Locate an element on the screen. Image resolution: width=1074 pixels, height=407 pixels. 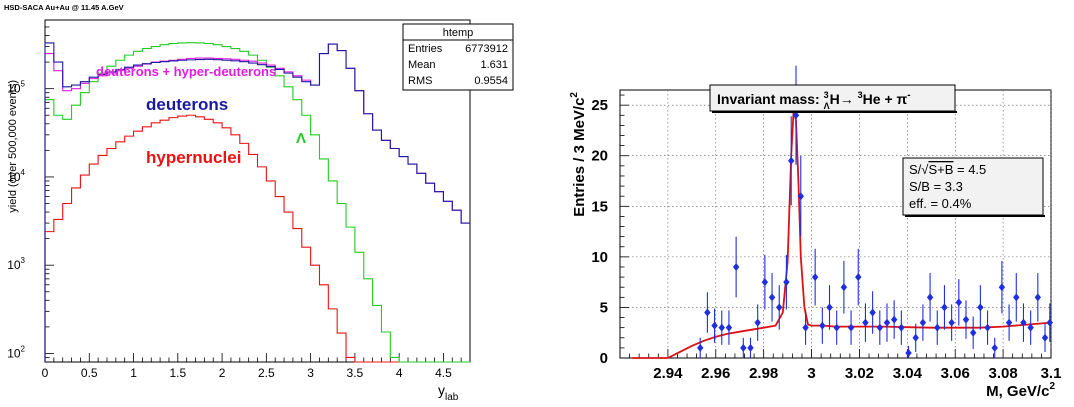
info-significance-prefix: S/ is located at coordinates (915, 169).